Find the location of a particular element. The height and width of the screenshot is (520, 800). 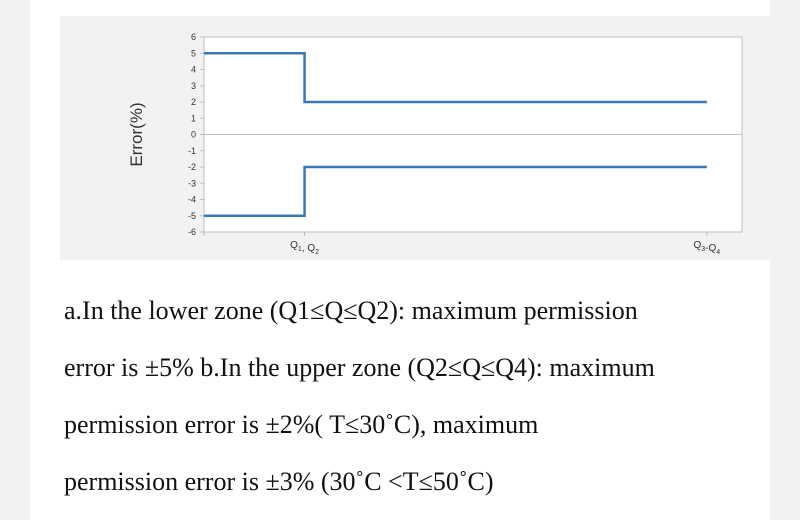

y-tick-label-7: -1 is located at coordinates (192, 151).